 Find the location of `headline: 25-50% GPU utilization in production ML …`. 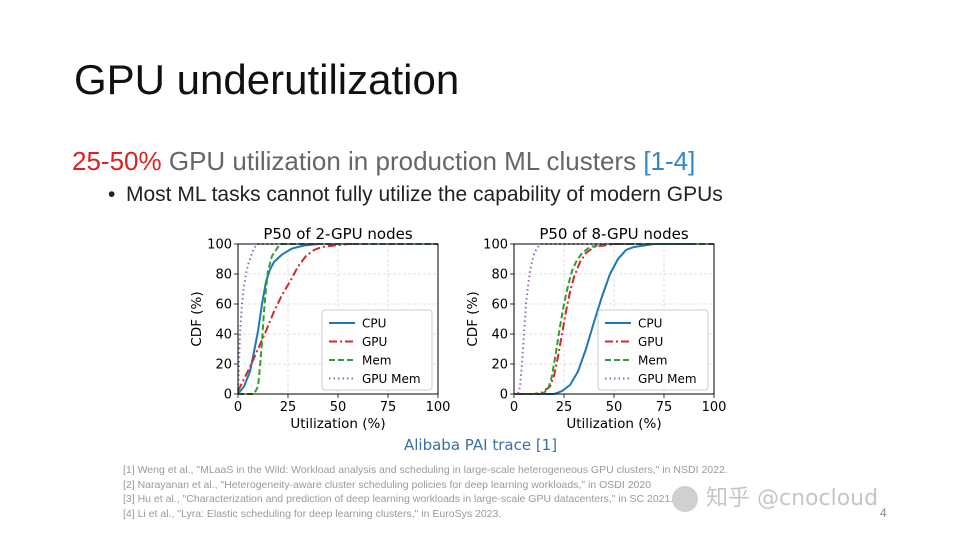

headline: 25-50% GPU utilization in production ML … is located at coordinates (383, 161).